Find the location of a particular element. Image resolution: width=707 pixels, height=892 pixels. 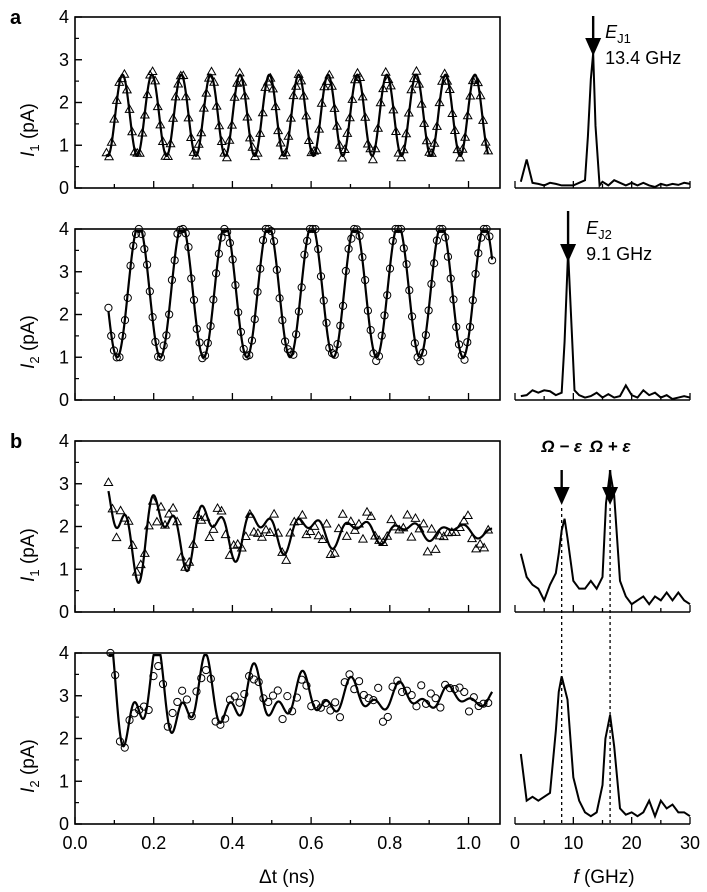

arrow-ej2-head is located at coordinates (568, 253).